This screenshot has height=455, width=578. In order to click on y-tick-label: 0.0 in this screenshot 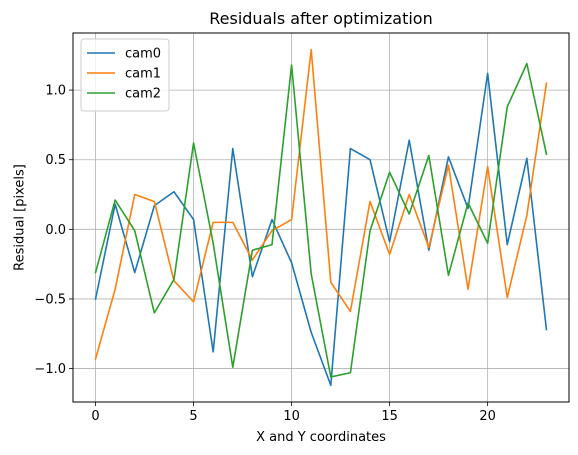, I will do `click(55, 230)`.